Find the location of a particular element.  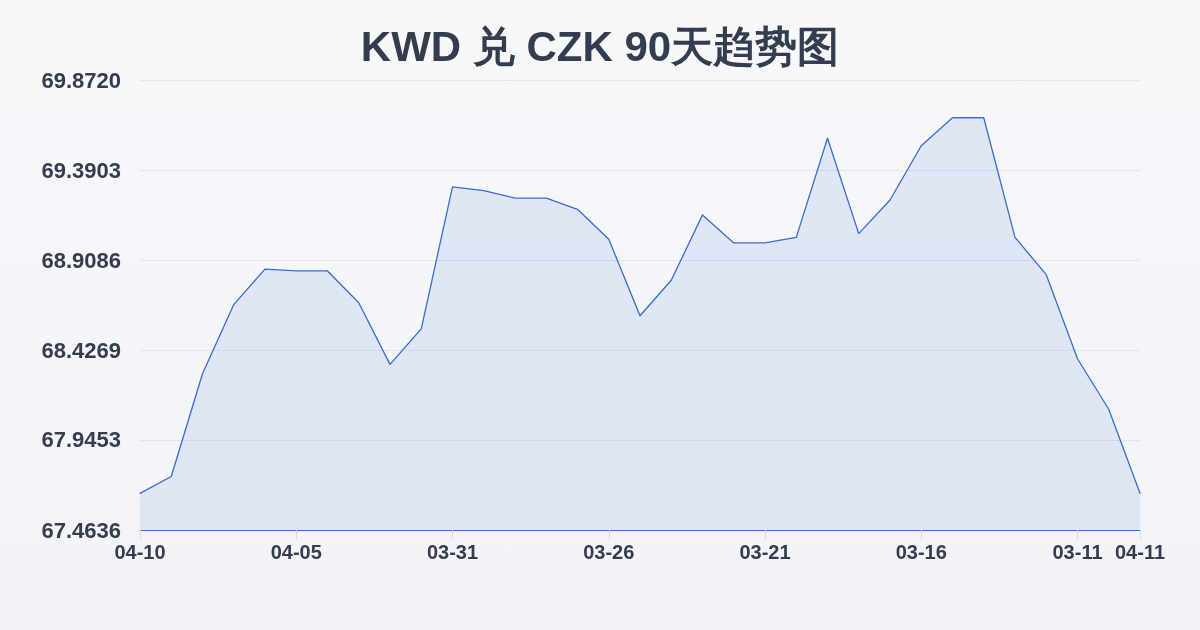

x-tick-label: 04-11 is located at coordinates (1140, 552).